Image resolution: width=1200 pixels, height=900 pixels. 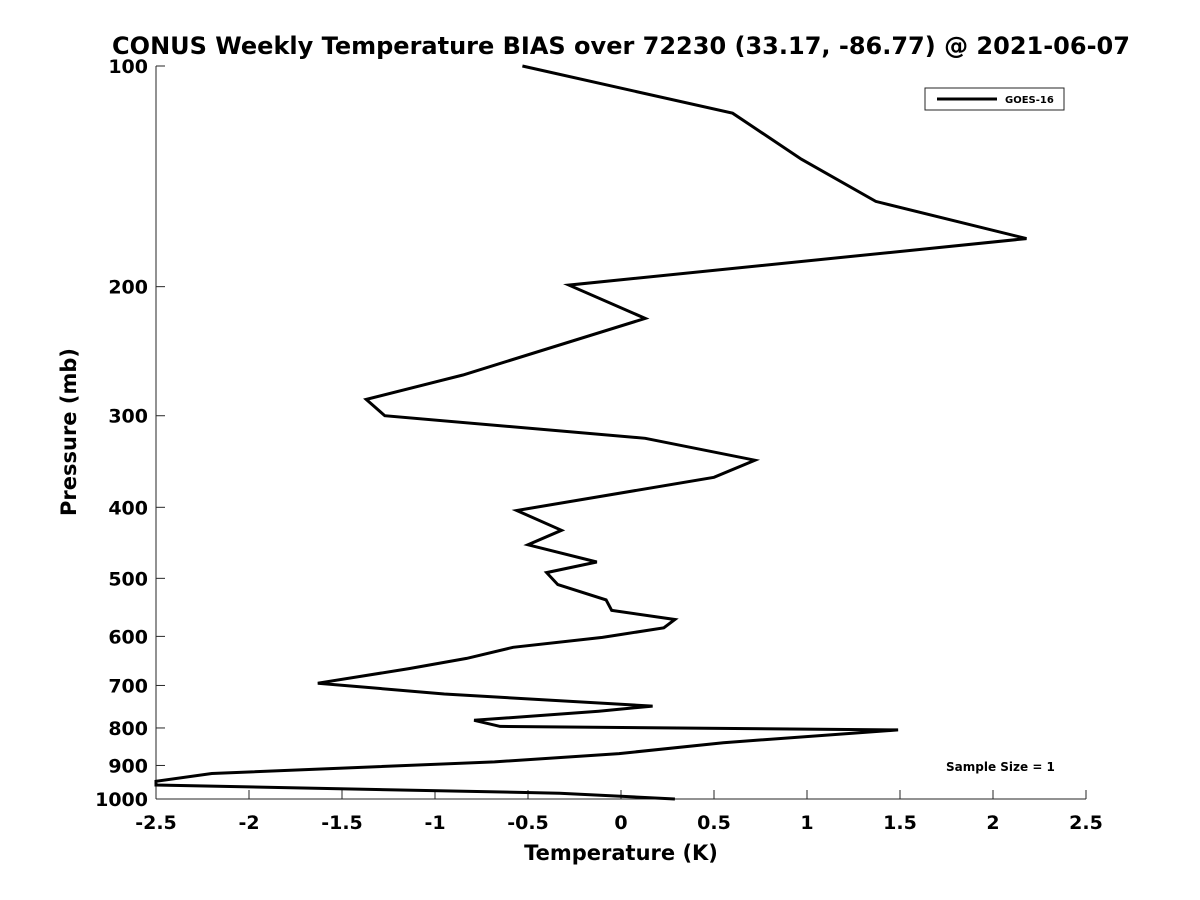 What do you see at coordinates (128, 417) in the screenshot?
I see `y-tick-label: 300` at bounding box center [128, 417].